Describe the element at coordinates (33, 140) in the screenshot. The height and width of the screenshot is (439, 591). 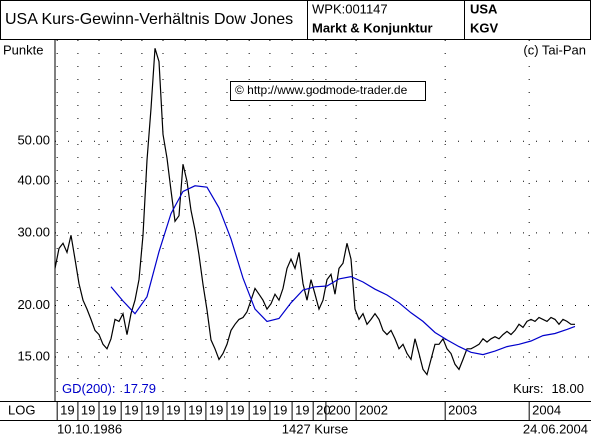
I see `y-tick-label: 50.00` at that location.